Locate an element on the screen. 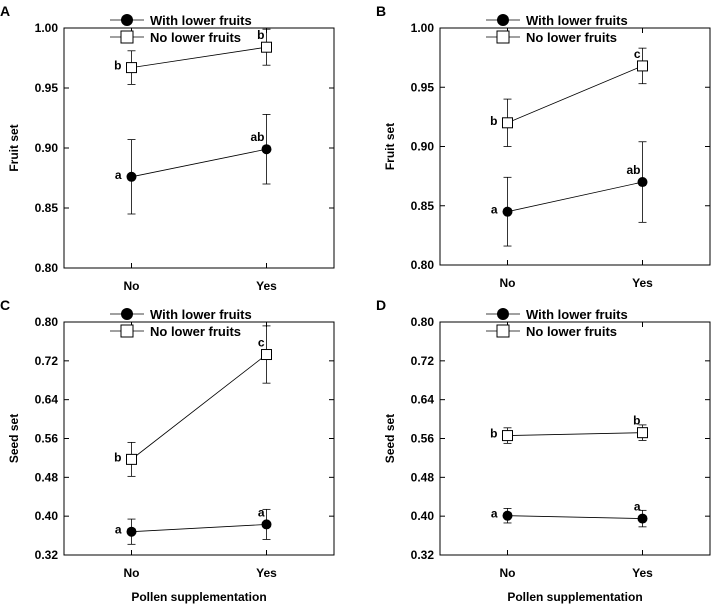 This screenshot has width=720, height=608. series-with-lower-fruits: aa is located at coordinates (569, 514).